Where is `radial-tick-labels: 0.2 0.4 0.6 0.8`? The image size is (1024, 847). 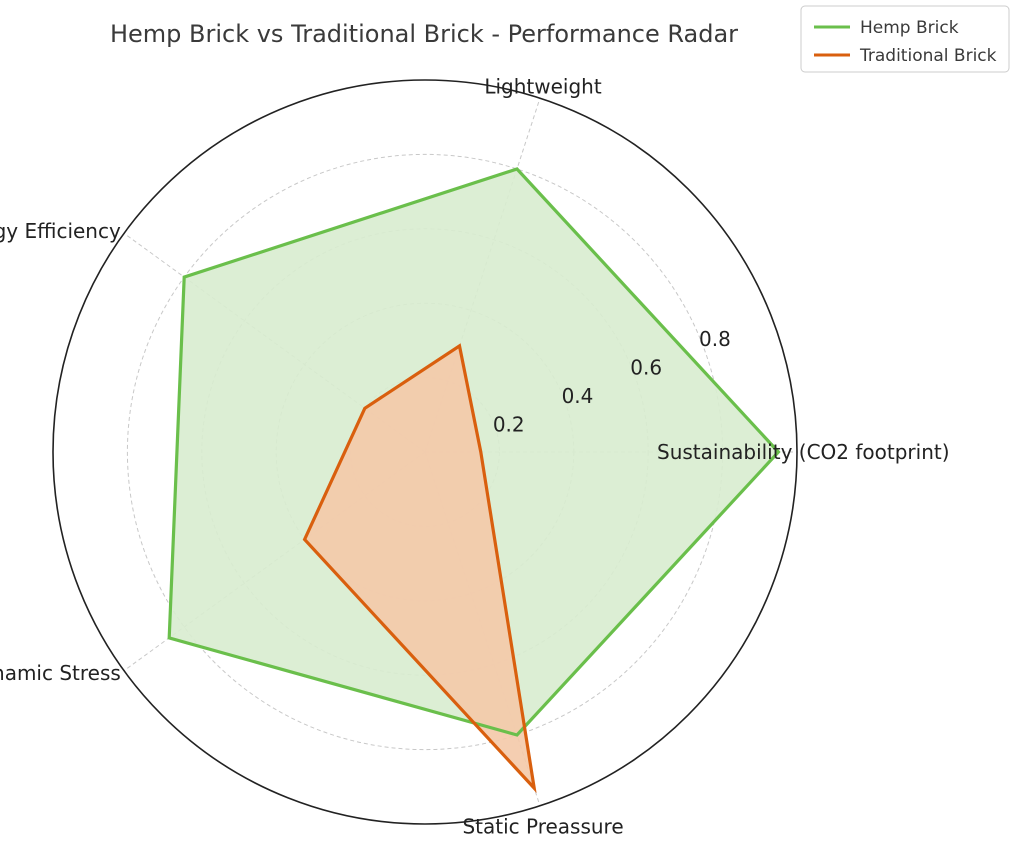 radial-tick-labels: 0.2 0.4 0.6 0.8 is located at coordinates (612, 381).